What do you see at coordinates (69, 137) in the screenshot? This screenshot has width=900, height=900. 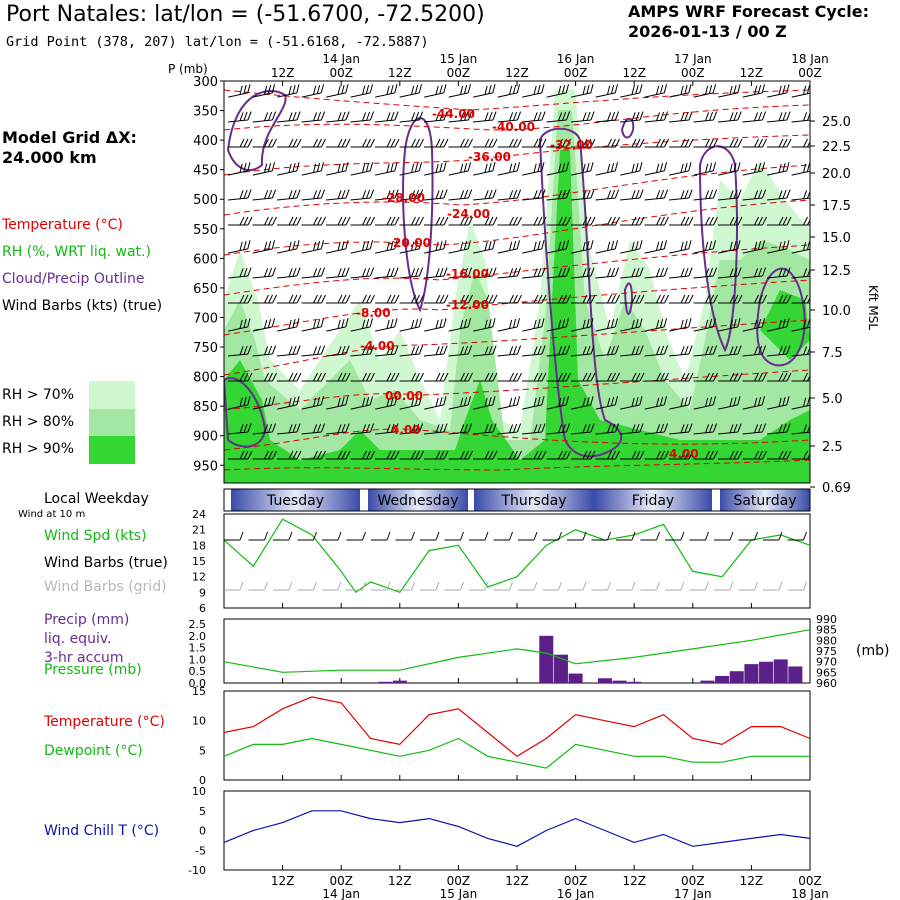 I see `model-grid-title: Model Grid ΔX:` at bounding box center [69, 137].